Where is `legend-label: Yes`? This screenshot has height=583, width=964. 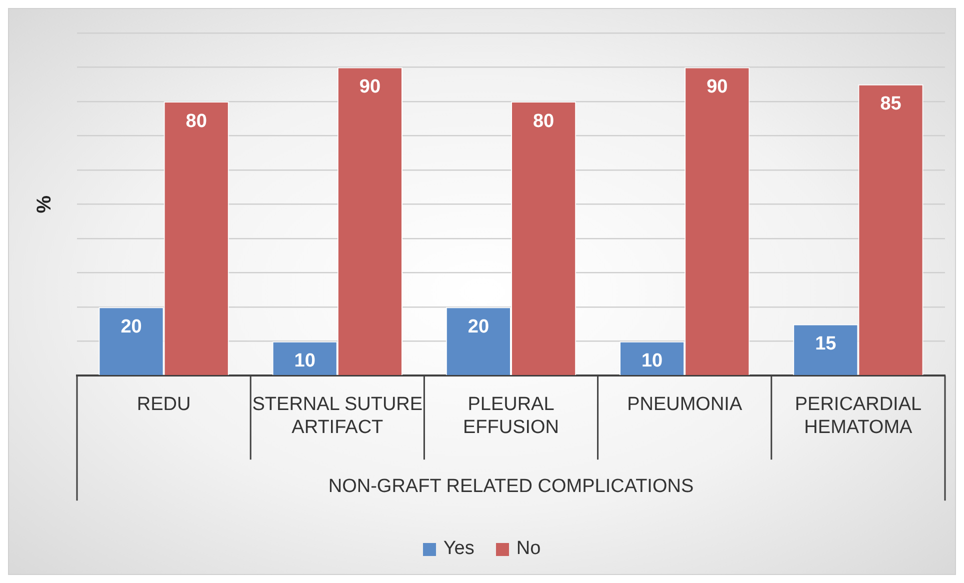 legend-label: Yes is located at coordinates (458, 549).